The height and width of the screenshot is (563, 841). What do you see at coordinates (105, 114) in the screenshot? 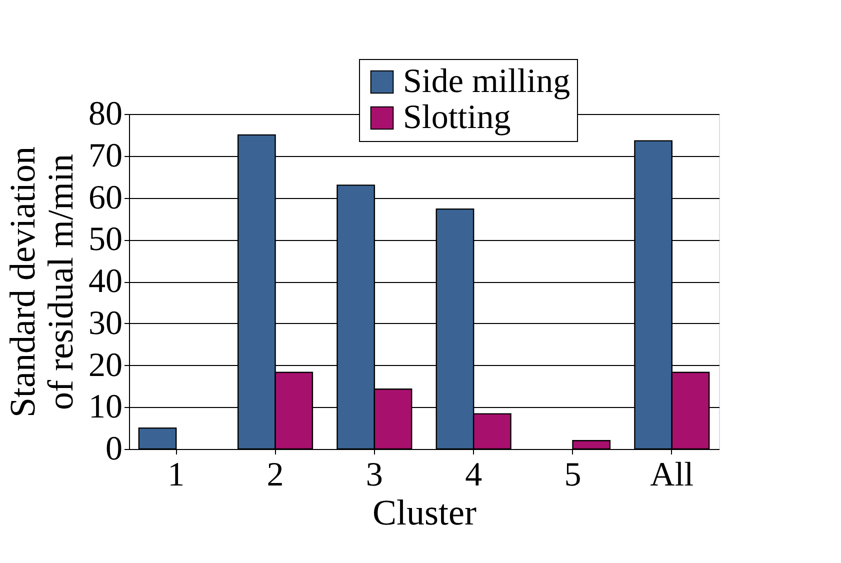
I see `y-tick-label: 80` at bounding box center [105, 114].